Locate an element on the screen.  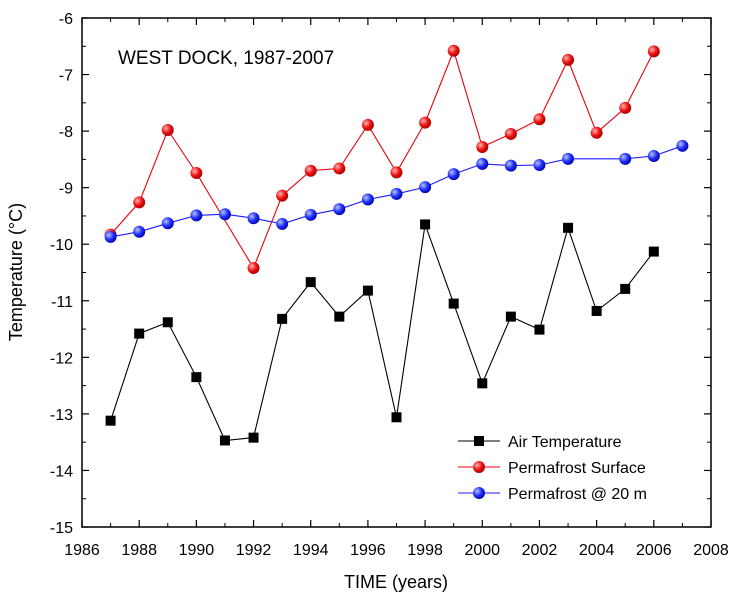
x-tick-label: 1996 is located at coordinates (368, 550).